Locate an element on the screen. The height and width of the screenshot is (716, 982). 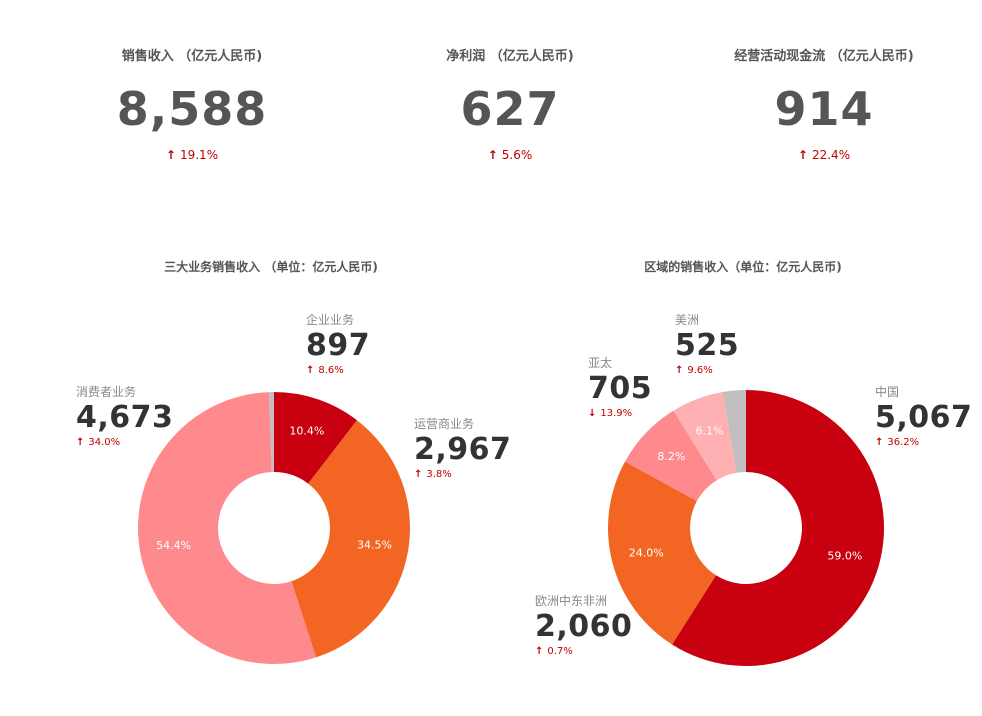
label-change-value: 0.7% is located at coordinates (560, 651).